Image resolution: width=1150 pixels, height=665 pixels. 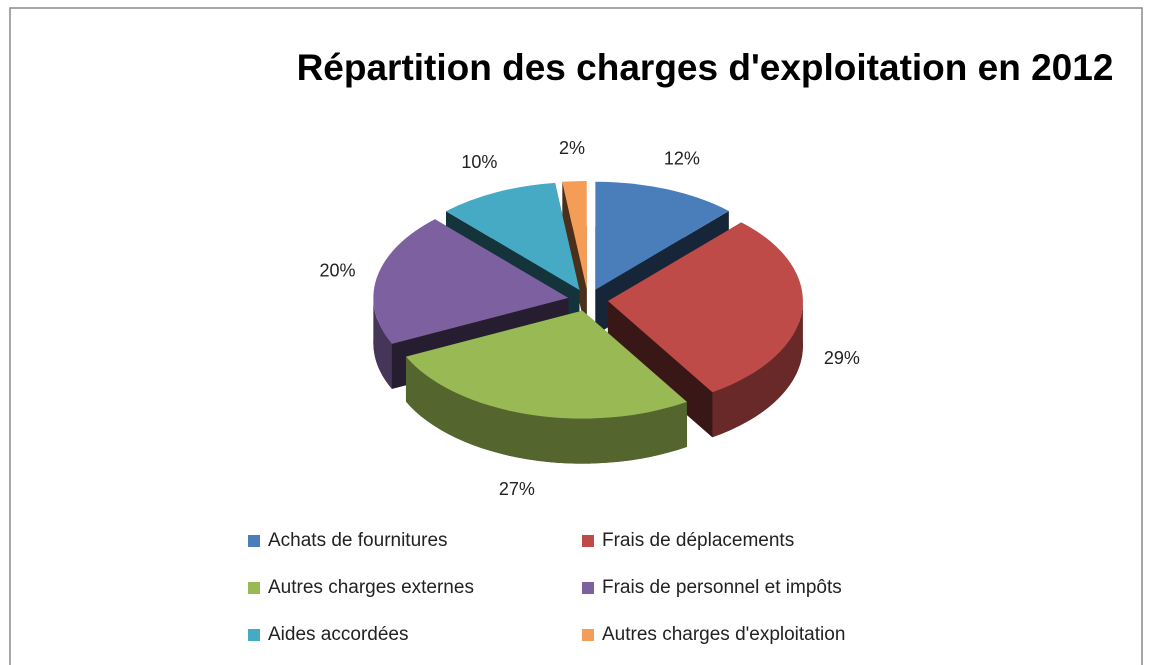 What do you see at coordinates (479, 162) in the screenshot?
I see `data-label: 10%` at bounding box center [479, 162].